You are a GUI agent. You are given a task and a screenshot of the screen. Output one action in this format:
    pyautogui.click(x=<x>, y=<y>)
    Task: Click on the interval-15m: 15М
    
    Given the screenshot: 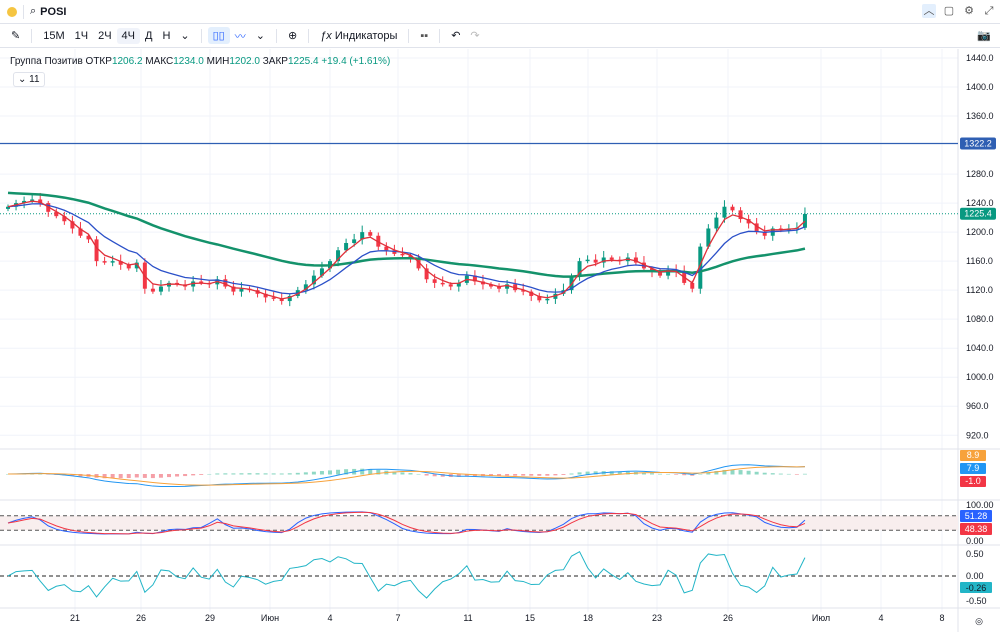 What is the action you would take?
    pyautogui.click(x=54, y=35)
    